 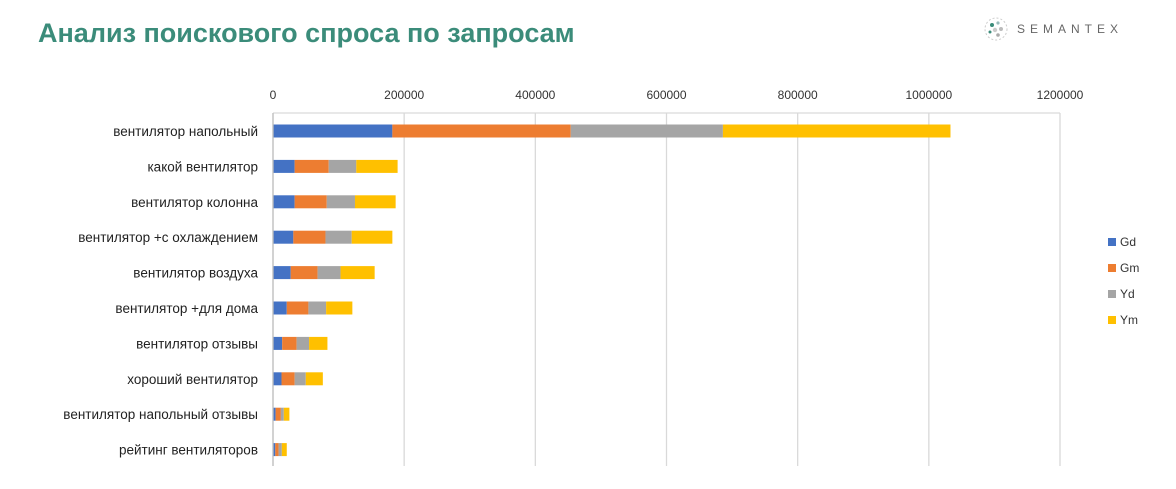 I want to click on x-tick-label: 200000, so click(x=404, y=95).